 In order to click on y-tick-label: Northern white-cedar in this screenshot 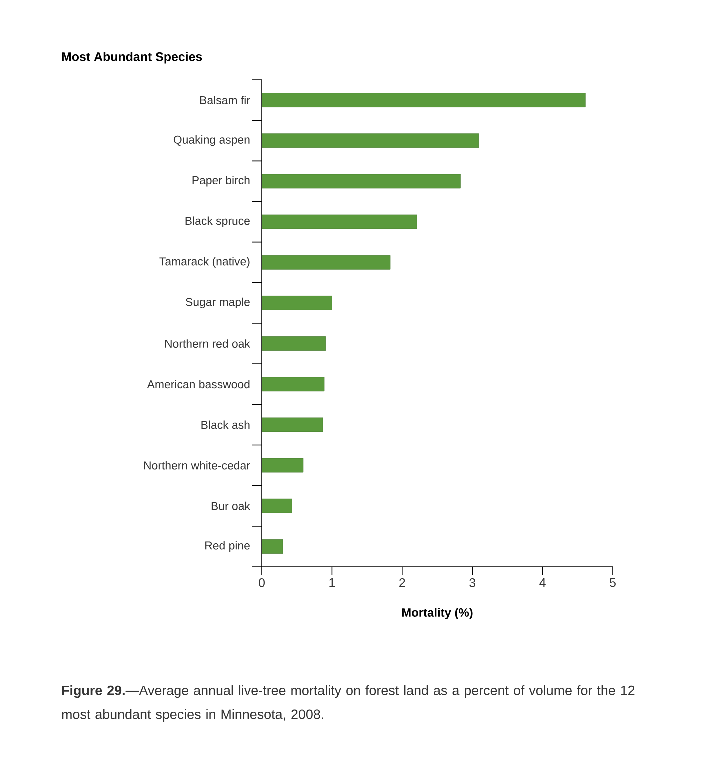, I will do `click(197, 465)`.